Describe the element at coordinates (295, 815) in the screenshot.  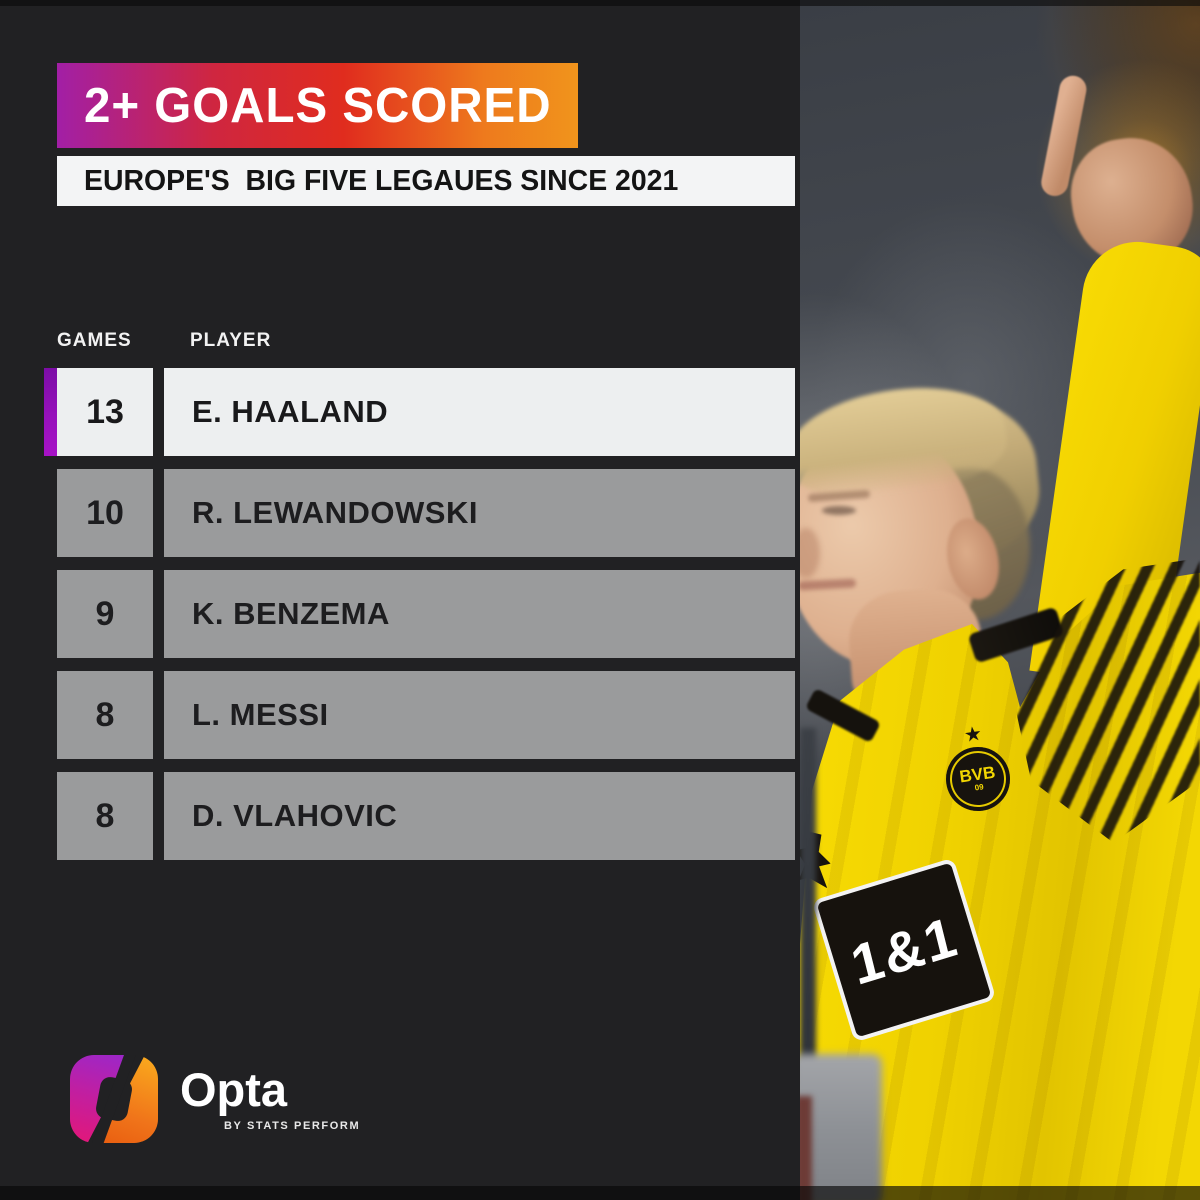
I see `player-name: D. VLAHOVIC` at that location.